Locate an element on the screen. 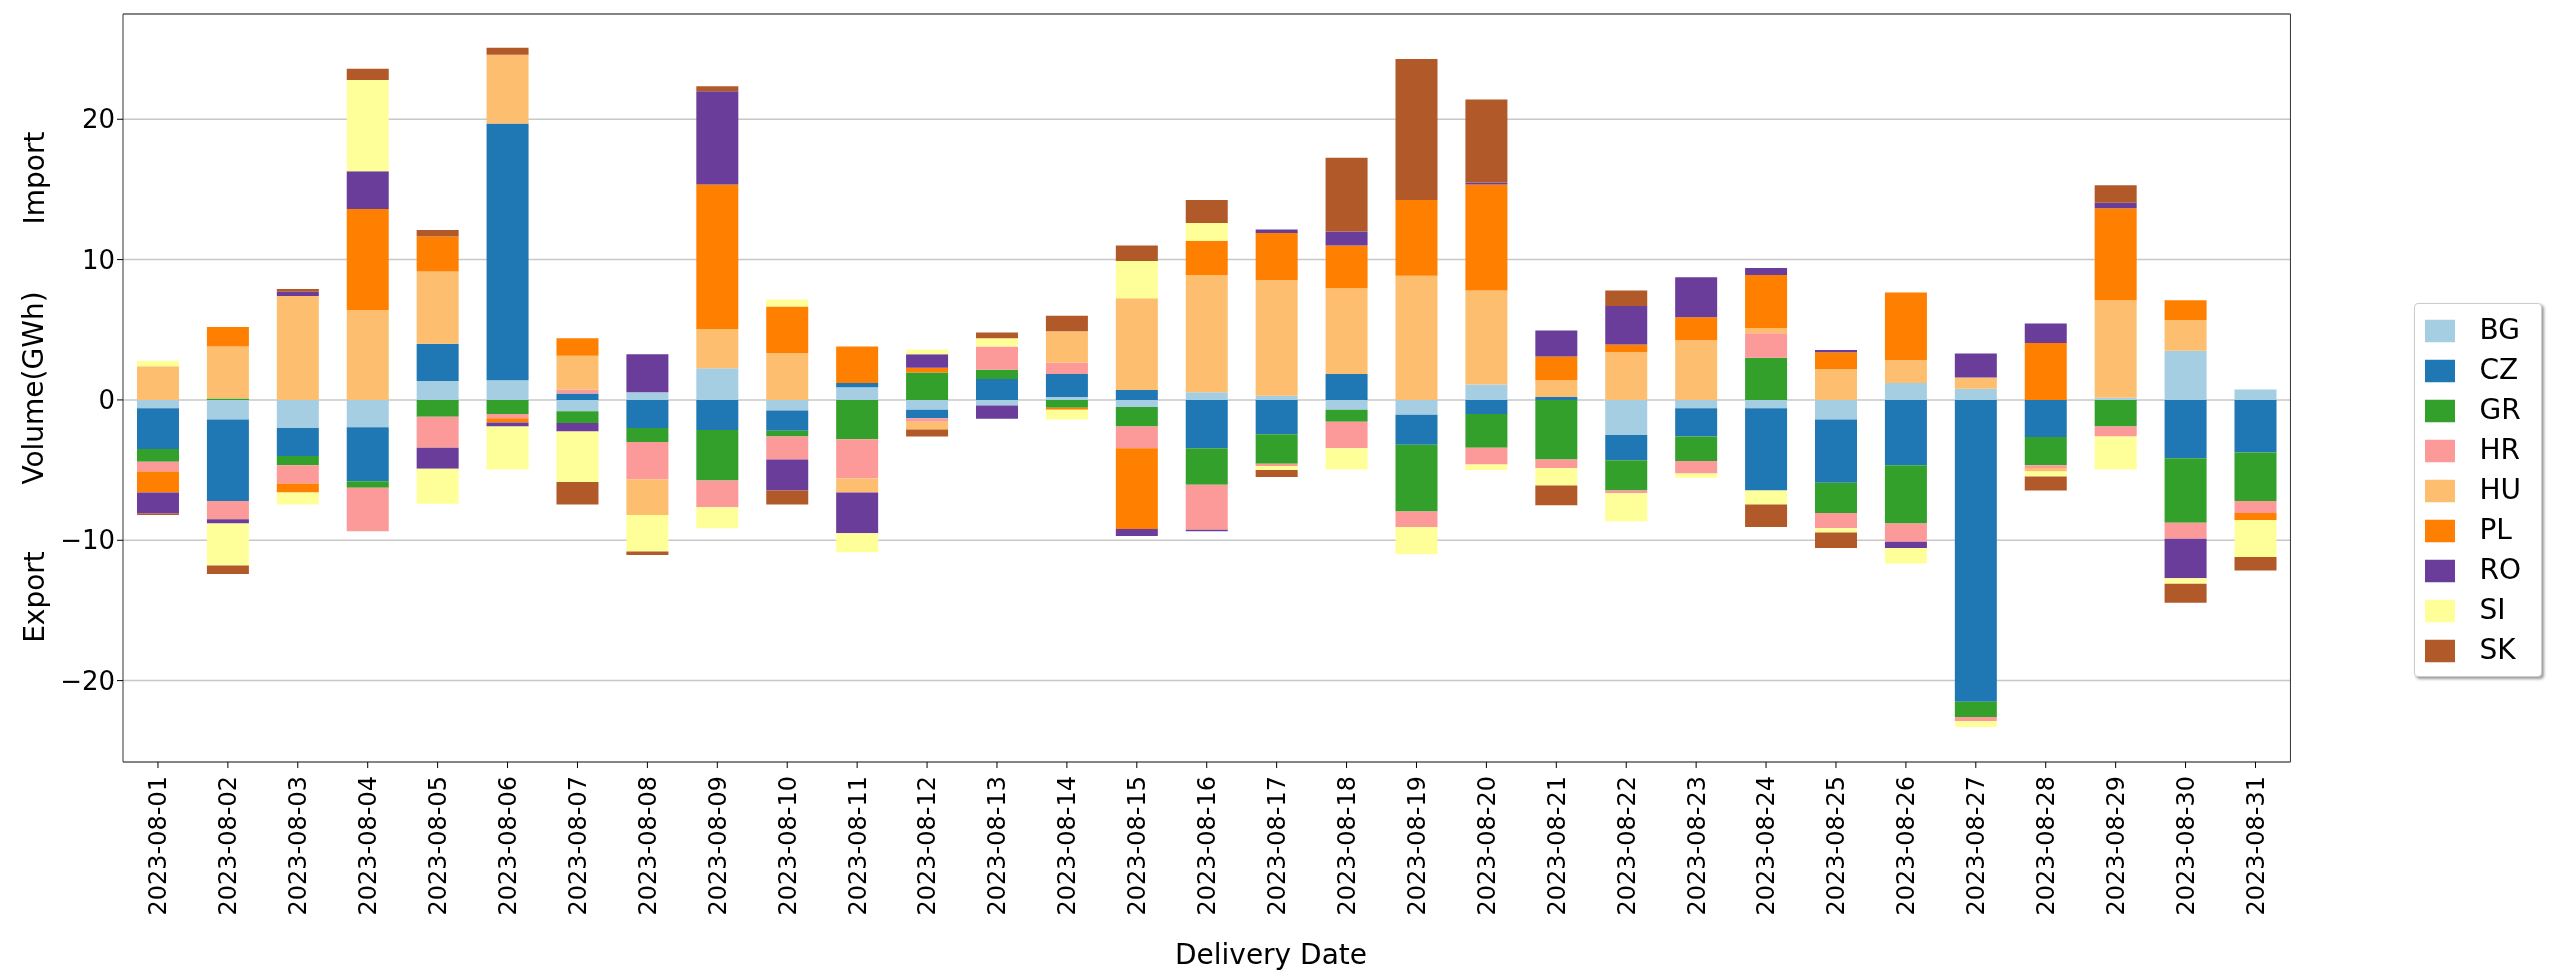 The image size is (2552, 973). x-tick-label: 2023-08-31 is located at coordinates (2255, 846).